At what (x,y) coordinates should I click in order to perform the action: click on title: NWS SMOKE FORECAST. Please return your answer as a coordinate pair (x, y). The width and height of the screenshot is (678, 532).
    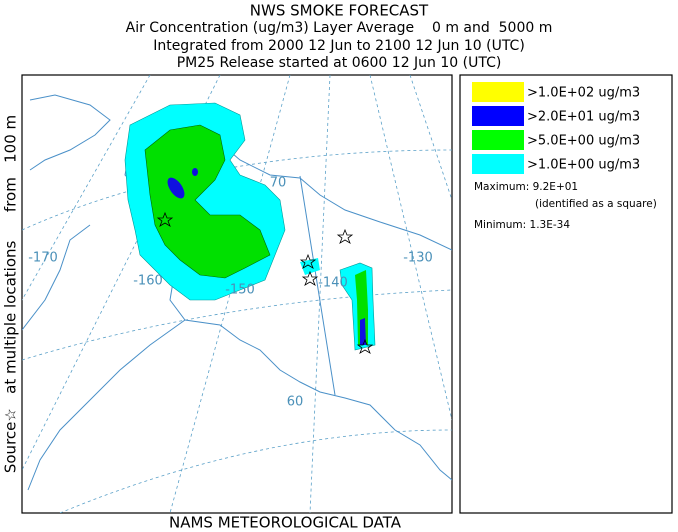
    Looking at the image, I should click on (339, 11).